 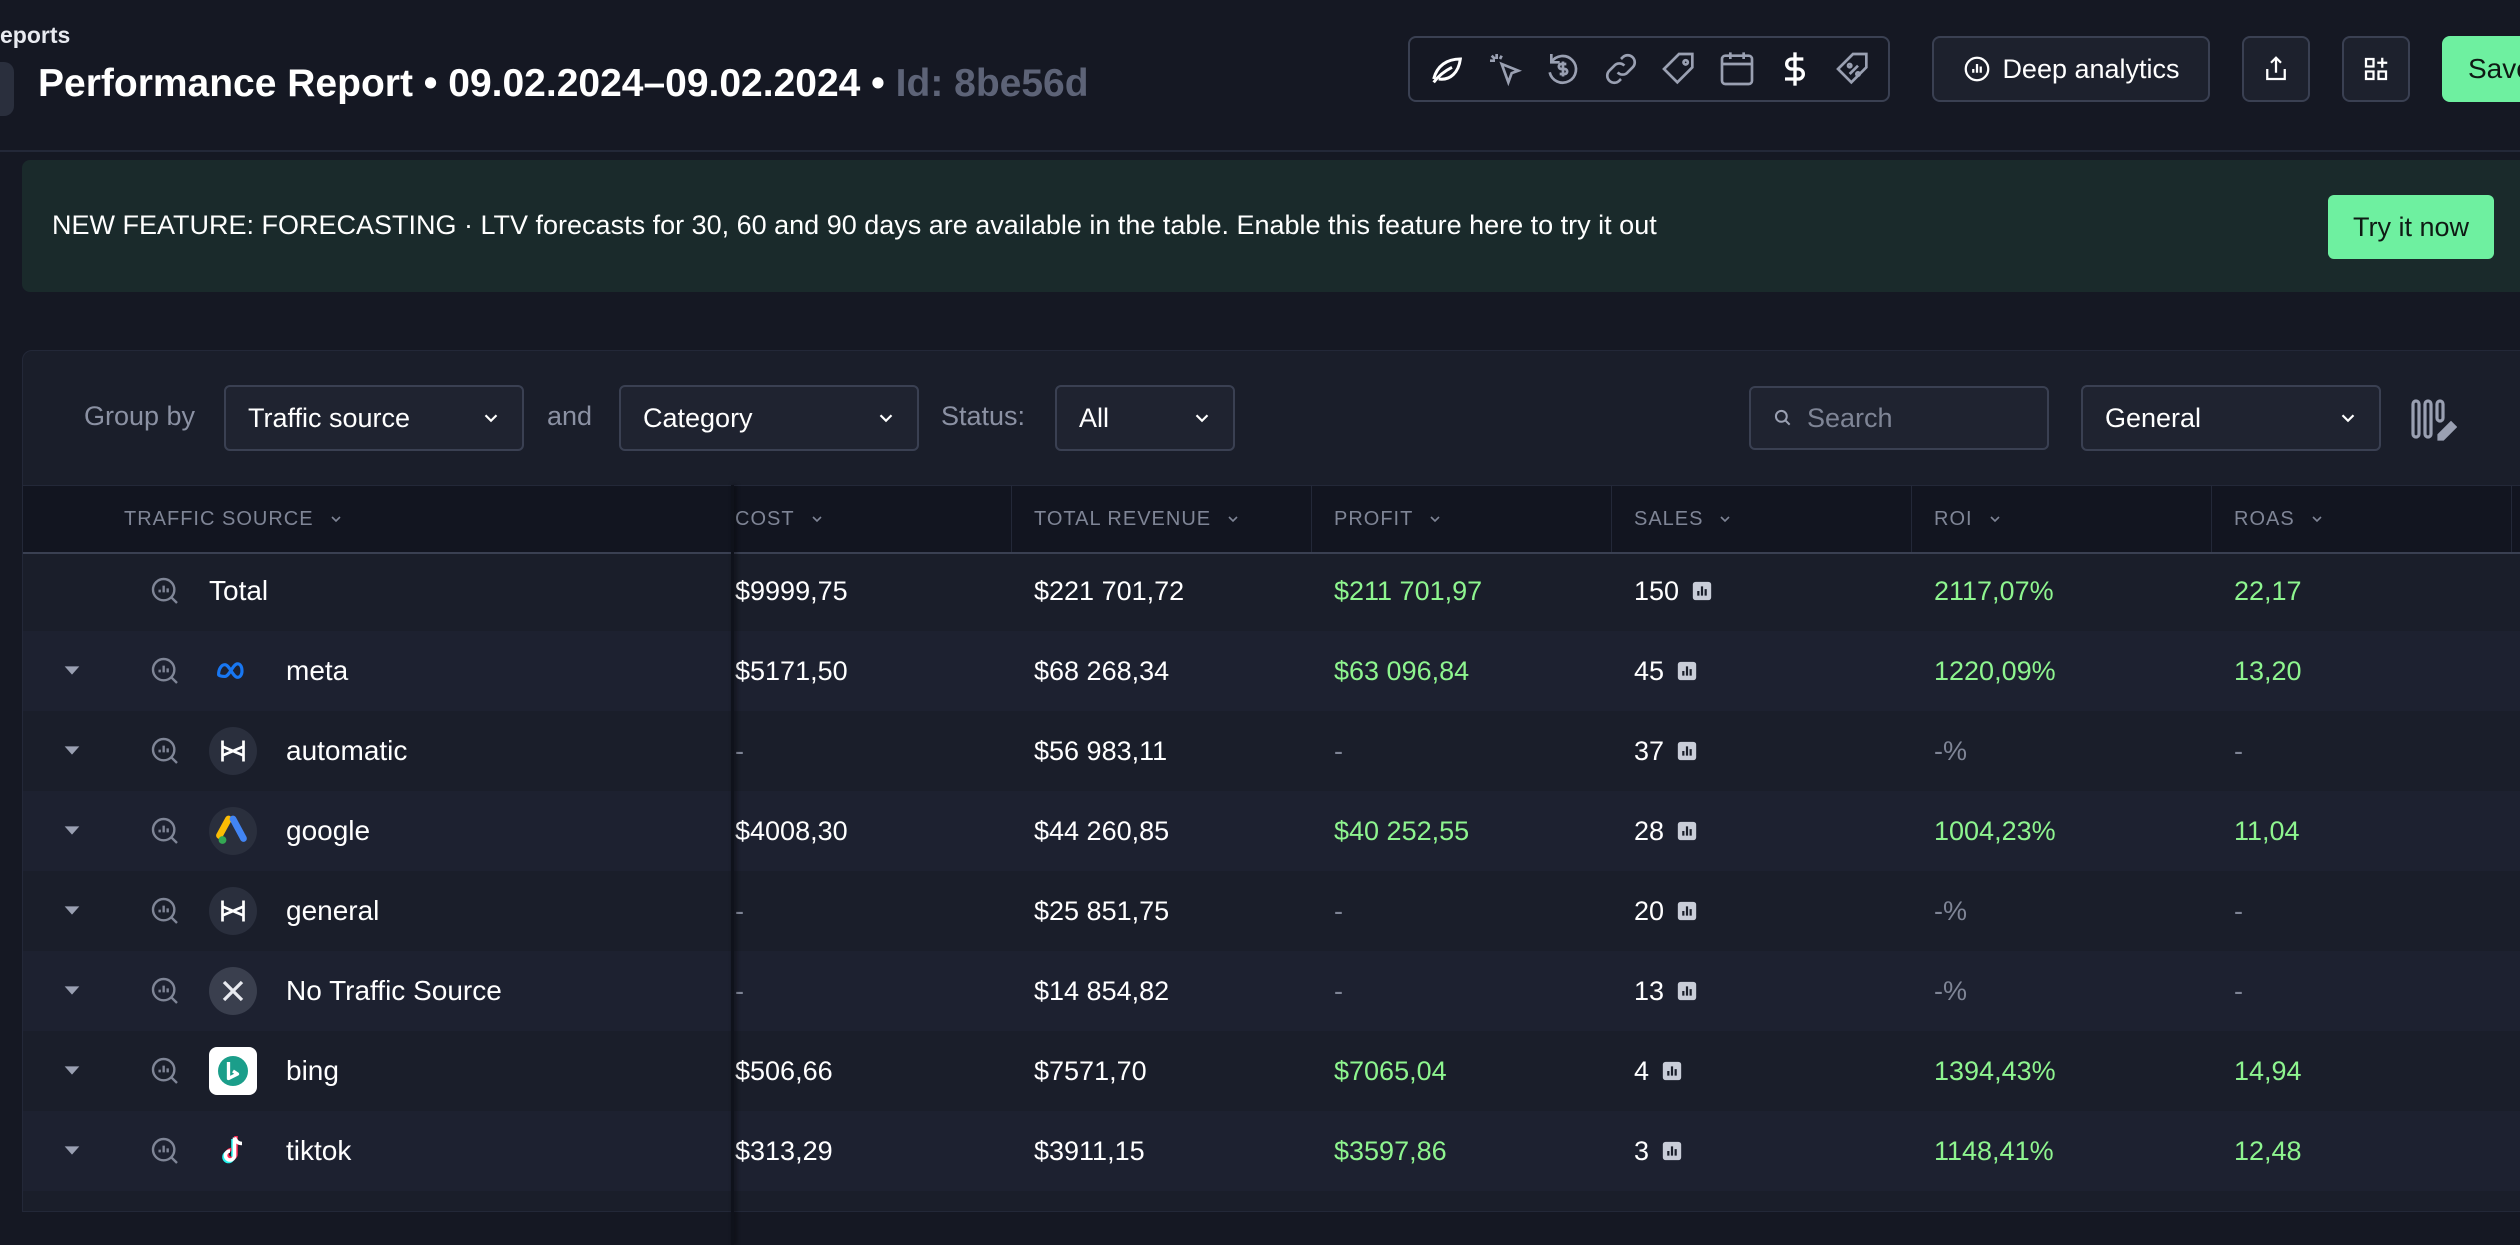 What do you see at coordinates (1388, 519) in the screenshot?
I see `column-header-profit: PROFIT` at bounding box center [1388, 519].